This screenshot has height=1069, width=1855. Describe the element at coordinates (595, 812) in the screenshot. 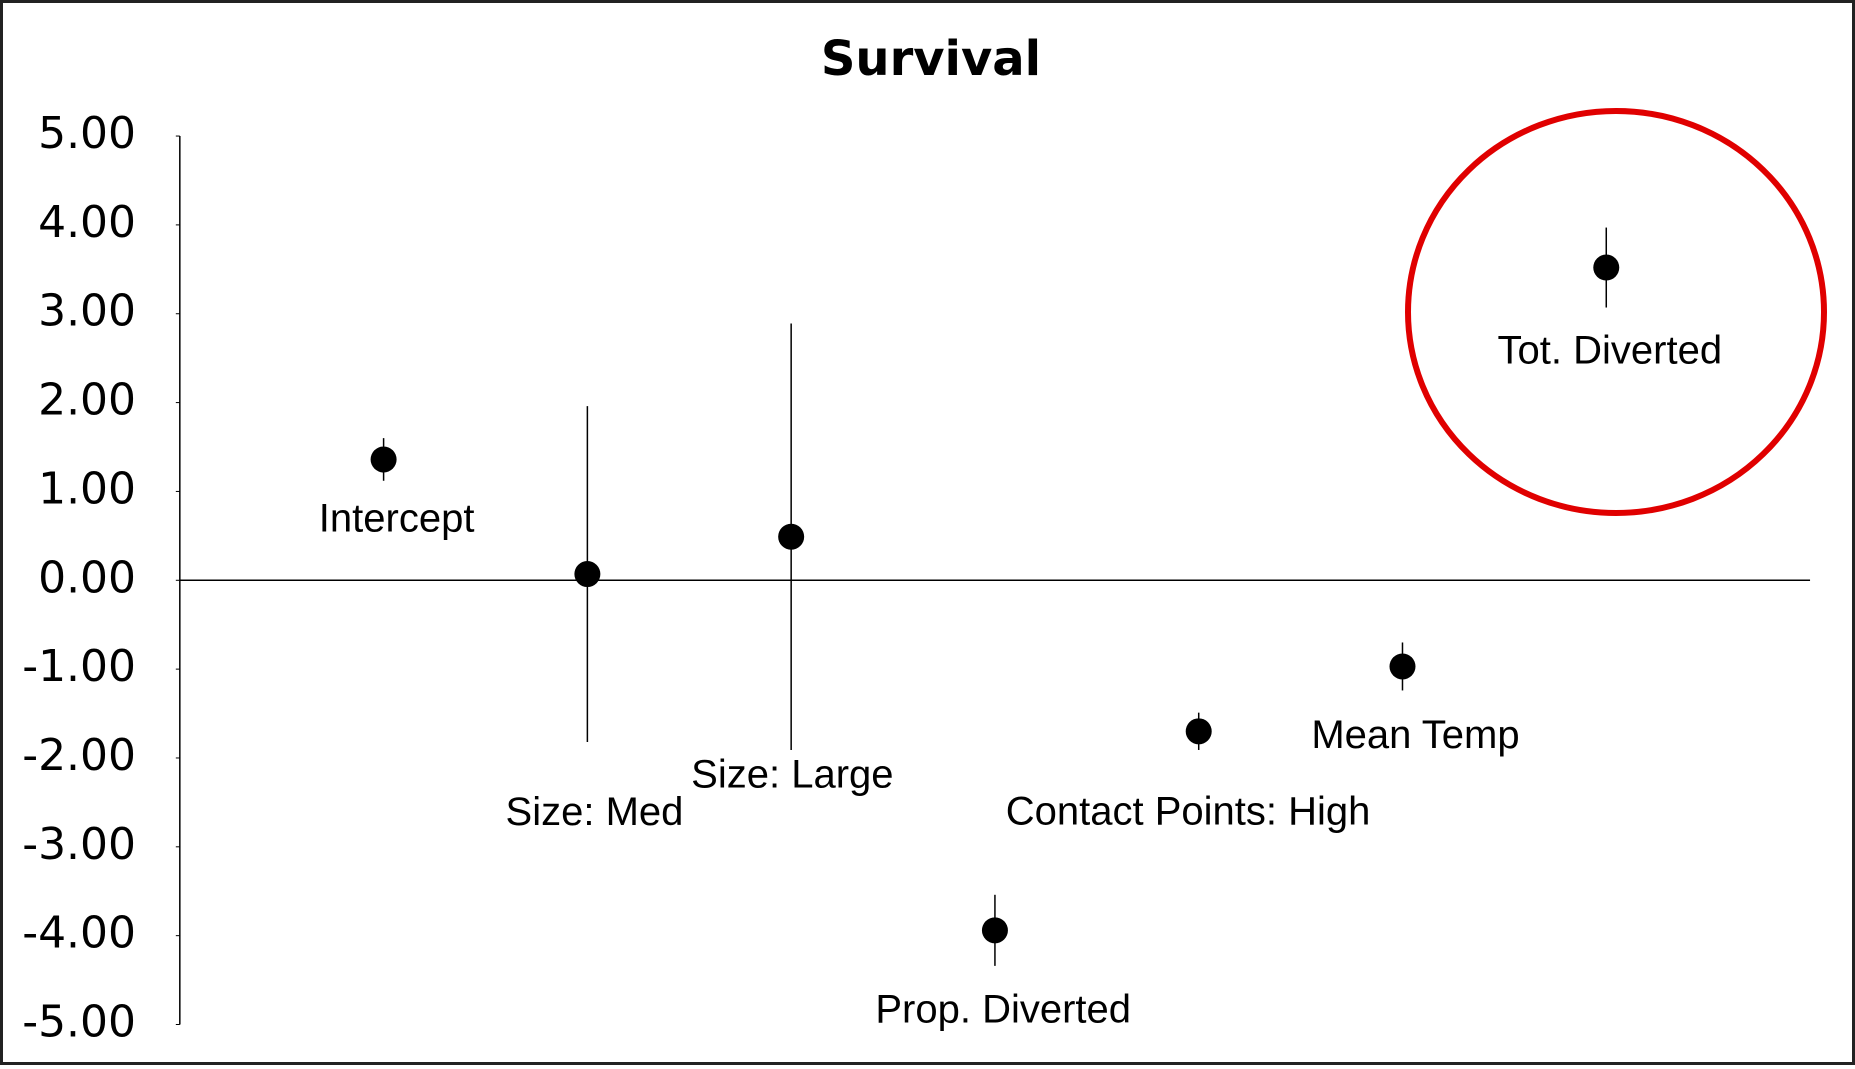

I see `point-label: Size: Med` at that location.